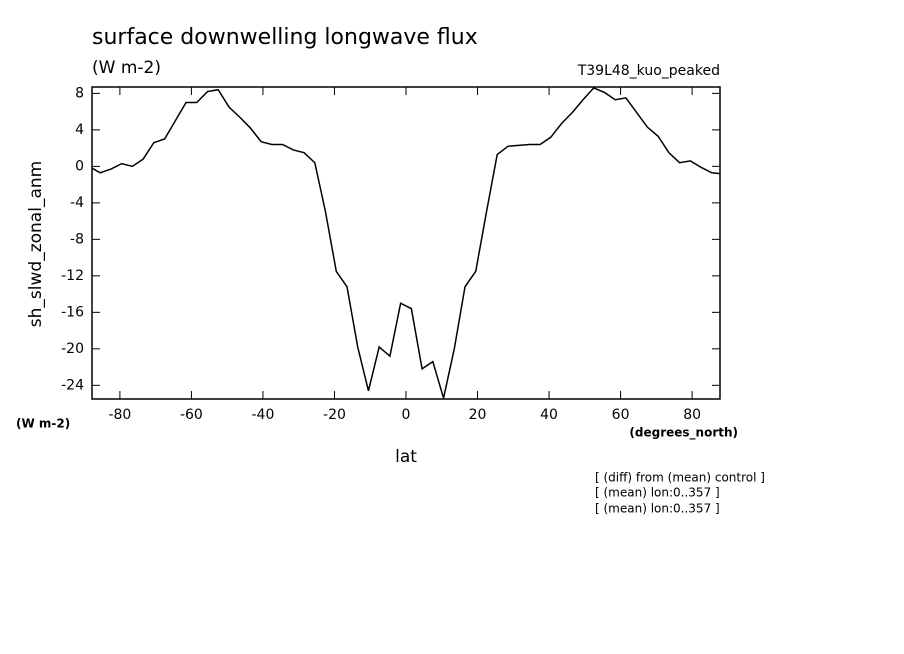  What do you see at coordinates (406, 415) in the screenshot?
I see `x-tick-label: 0` at bounding box center [406, 415].